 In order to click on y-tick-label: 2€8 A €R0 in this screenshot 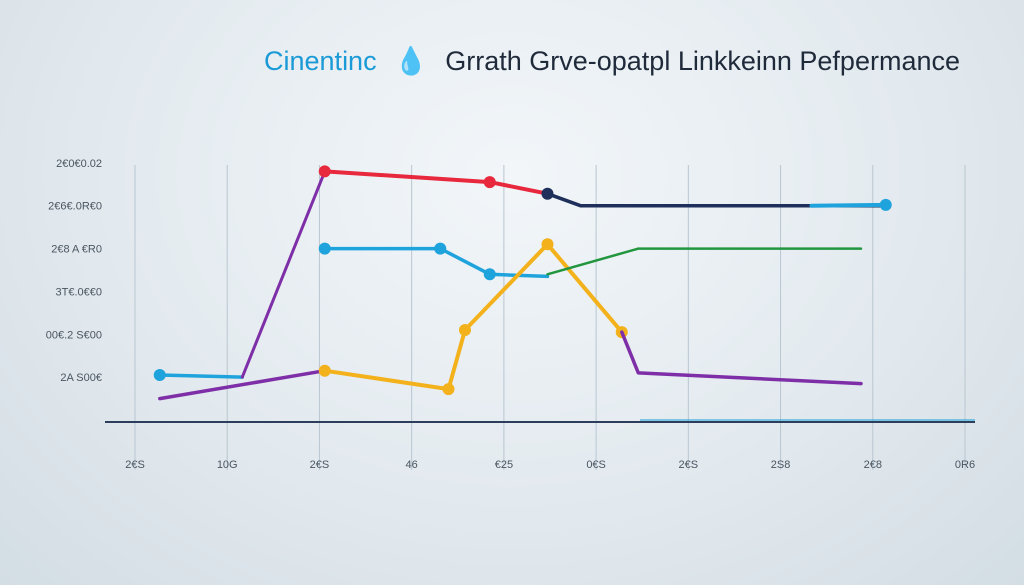, I will do `click(76, 250)`.